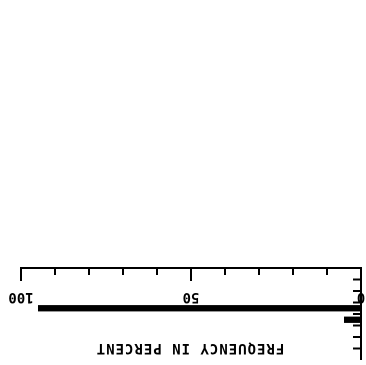 Image resolution: width=366 pixels, height=365 pixels. Describe the element at coordinates (191, 297) in the screenshot. I see `x-tick-label: 50` at that location.